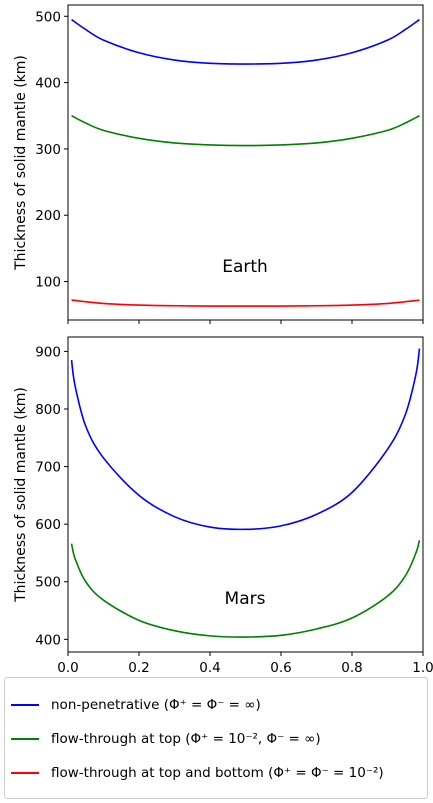  Describe the element at coordinates (48, 468) in the screenshot. I see `y-tick-label: 700` at that location.